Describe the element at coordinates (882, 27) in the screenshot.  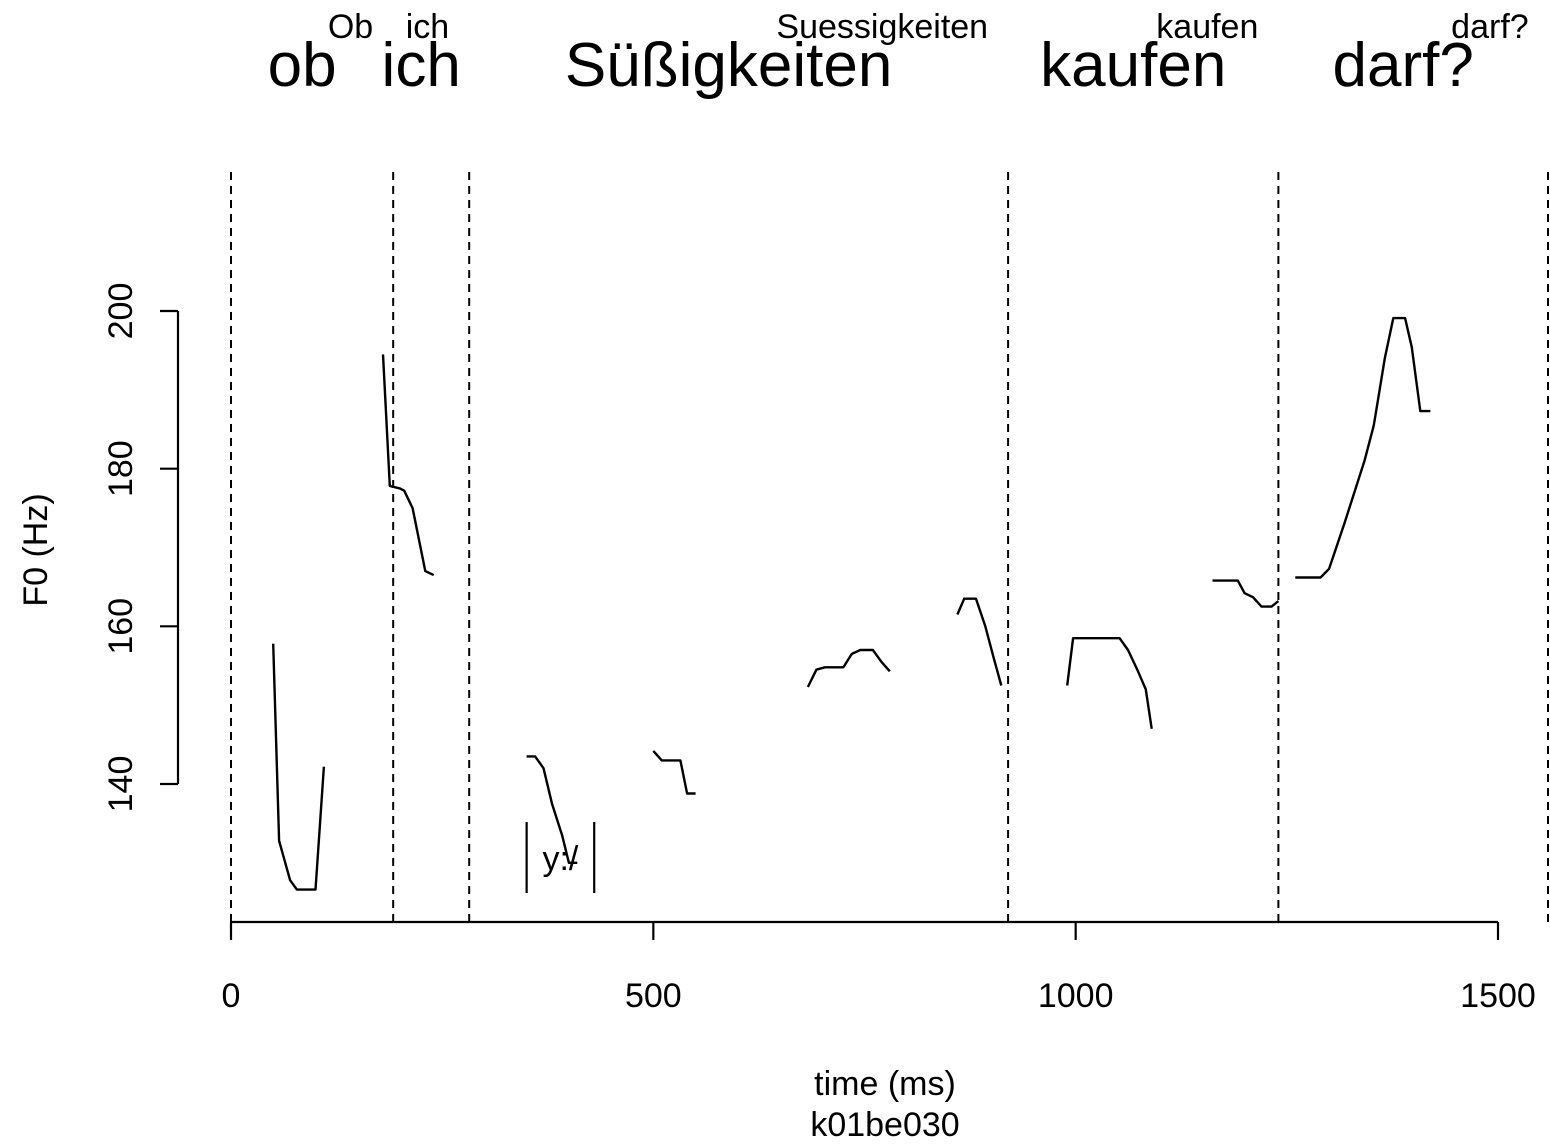
I see `orthography-label: Suessigkeiten` at that location.